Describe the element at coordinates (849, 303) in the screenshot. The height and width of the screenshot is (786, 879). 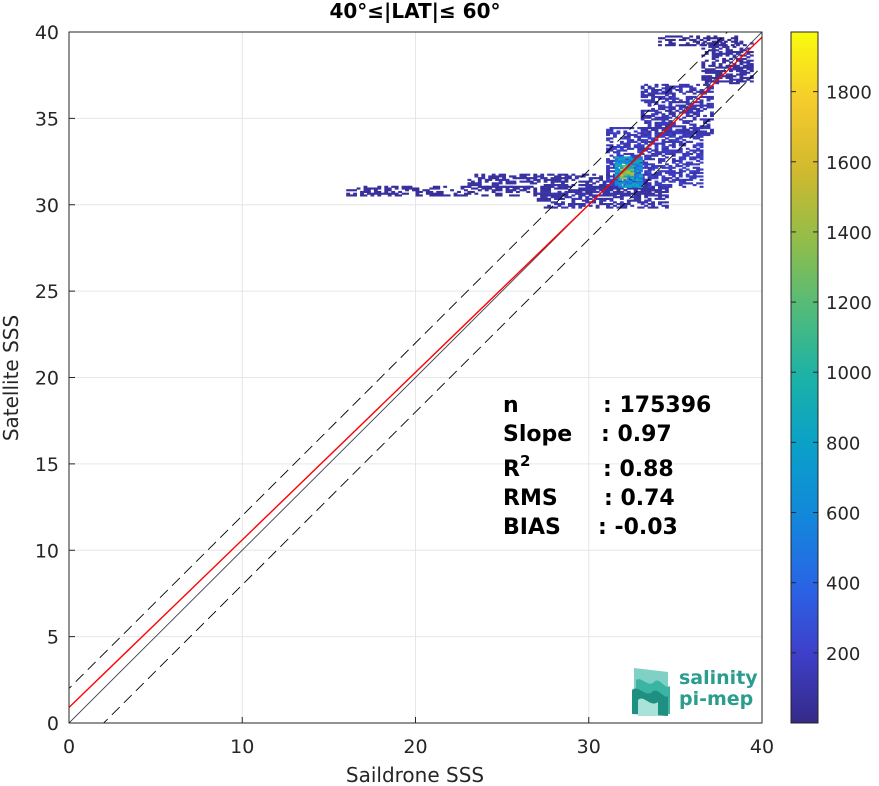
I see `colorbar-tick-label: 1200` at that location.